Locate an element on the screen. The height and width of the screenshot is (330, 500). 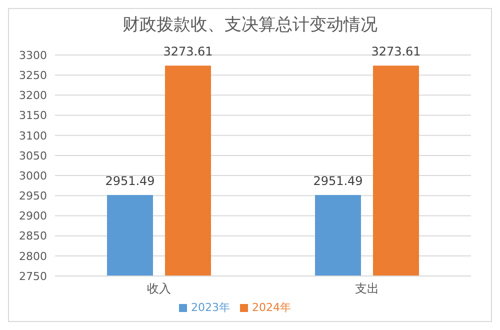
y-tick-label: 2950 is located at coordinates (33, 196).